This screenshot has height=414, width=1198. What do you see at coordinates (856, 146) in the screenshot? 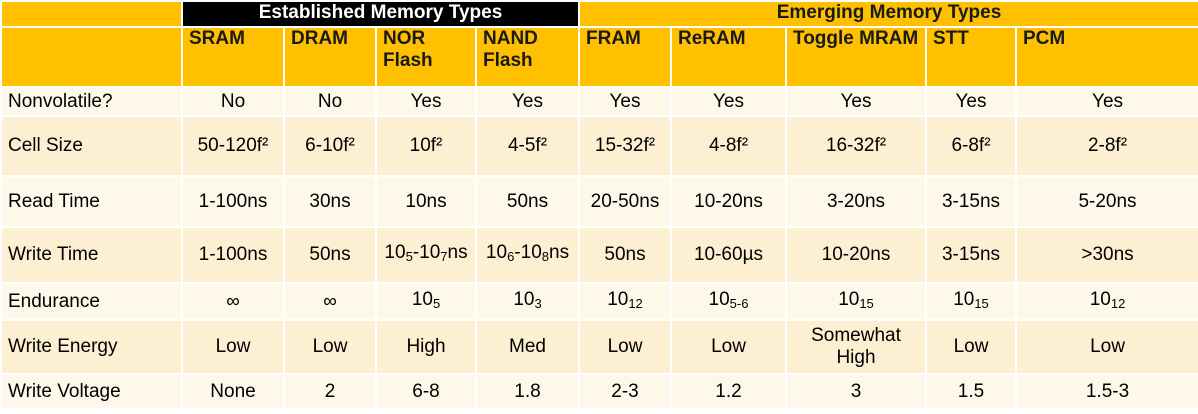
I see `table-cell: 16-32f²` at bounding box center [856, 146].